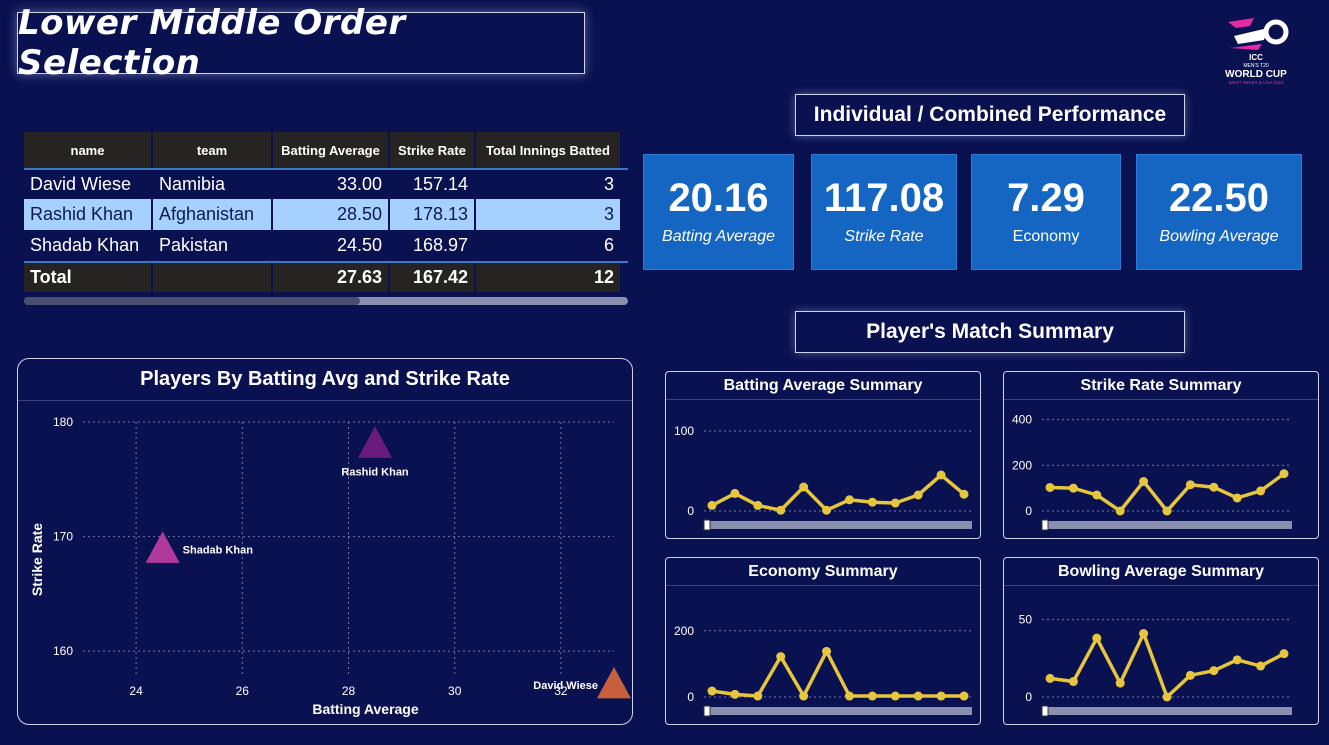  I want to click on data-label: David Wiese, so click(565, 686).